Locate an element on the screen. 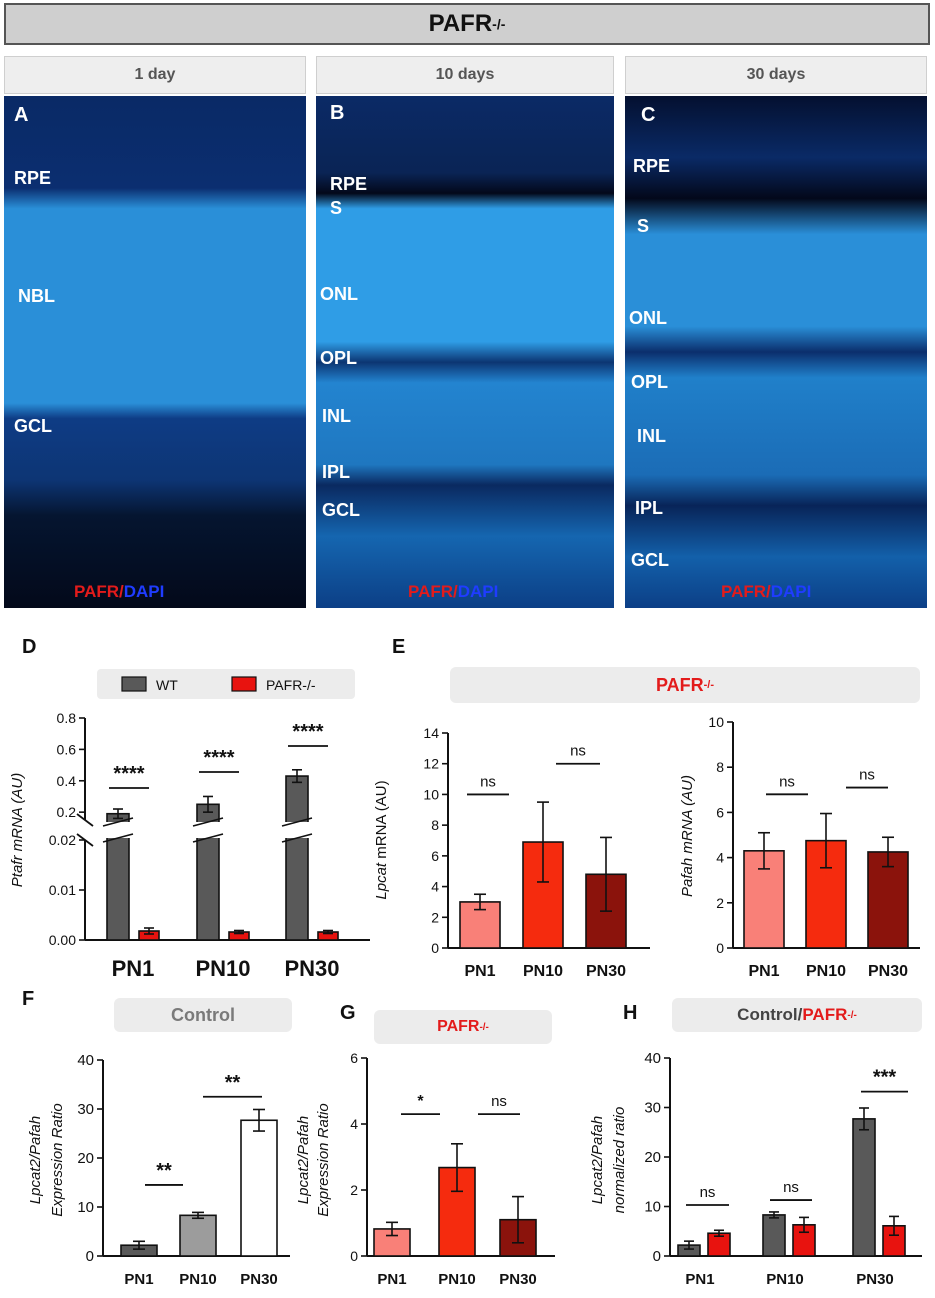 The height and width of the screenshot is (1298, 935). badge-f: Control is located at coordinates (203, 1015).